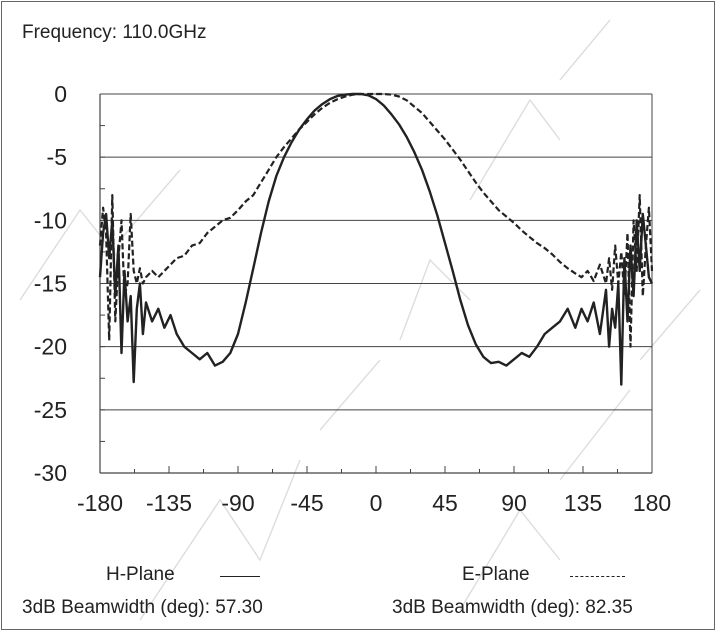 Image resolution: width=717 pixels, height=632 pixels. What do you see at coordinates (169, 503) in the screenshot?
I see `x-tick-label--135: -135` at bounding box center [169, 503].